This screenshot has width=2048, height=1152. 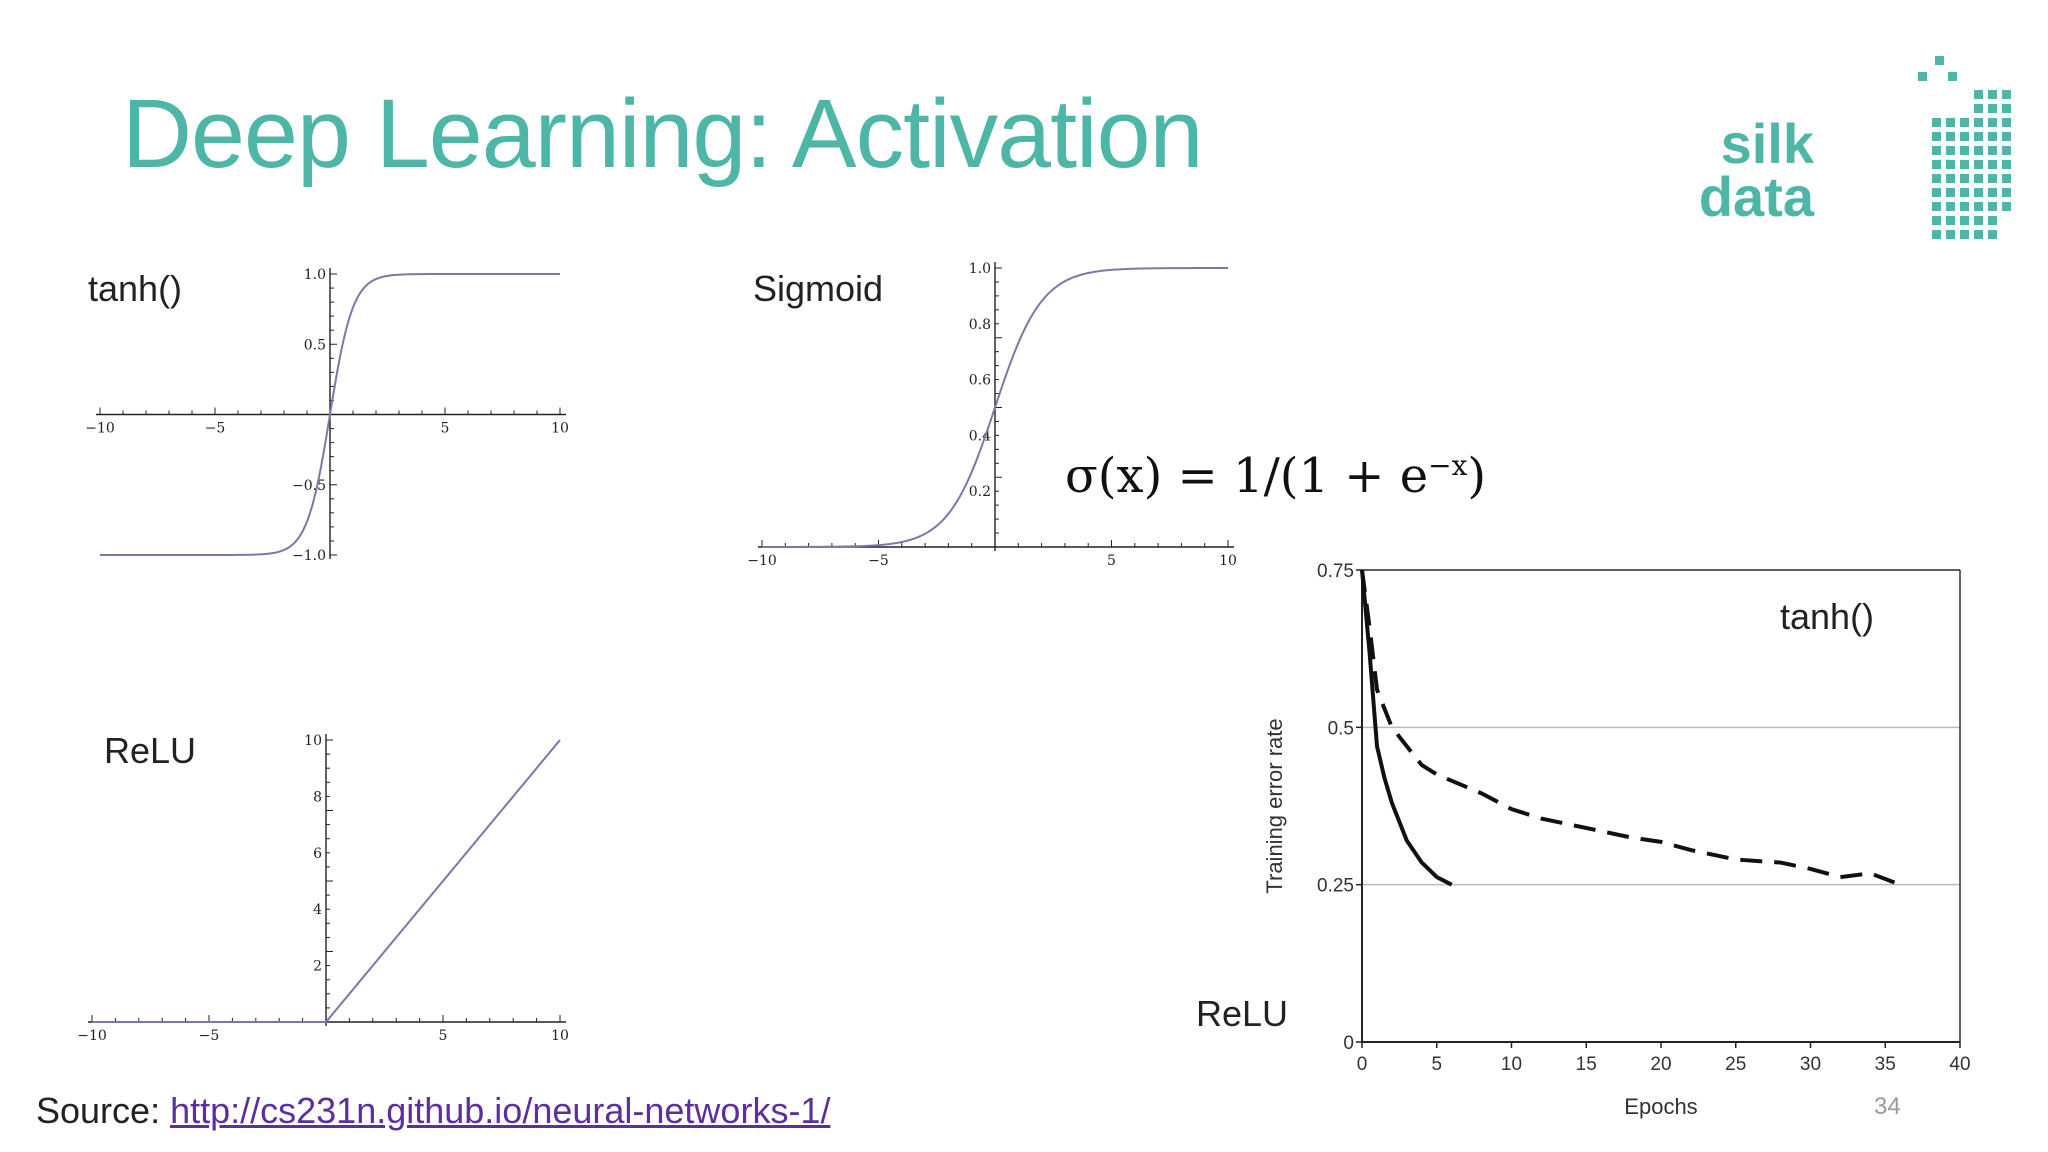 What do you see at coordinates (1448, 465) in the screenshot?
I see `formula-exponent: −x` at bounding box center [1448, 465].